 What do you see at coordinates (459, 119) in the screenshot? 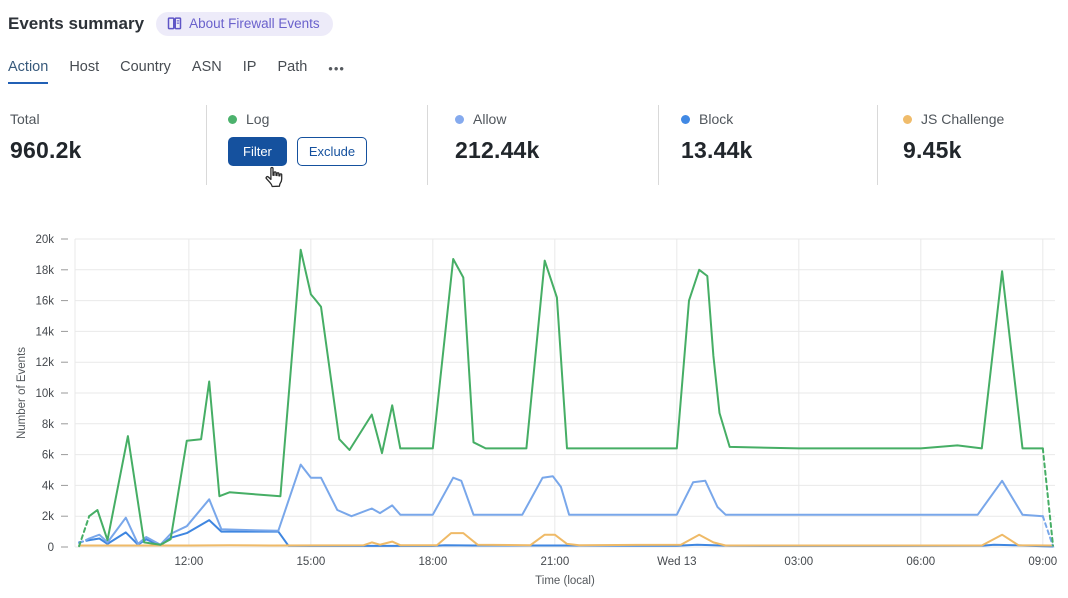
I see `allow-legend-dot` at bounding box center [459, 119].